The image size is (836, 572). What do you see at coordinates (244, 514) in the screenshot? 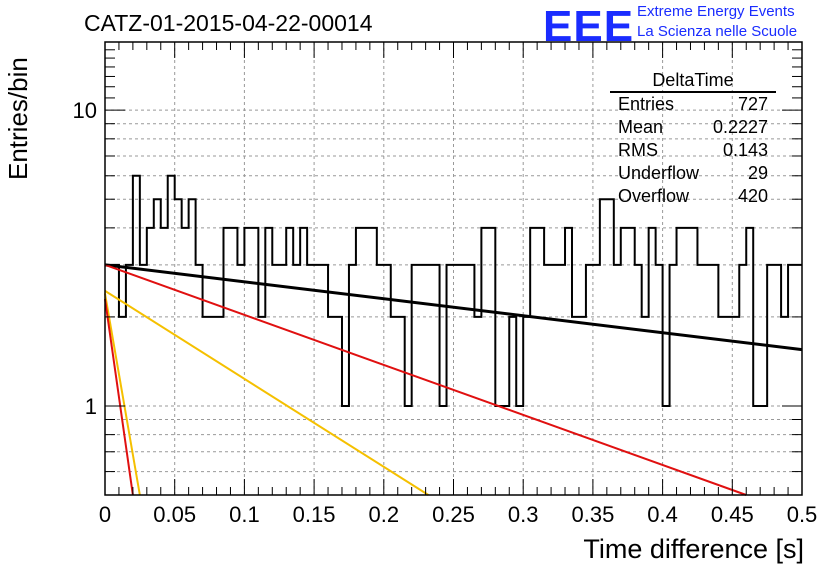
I see `x-tick-label: 0.1` at bounding box center [244, 514].